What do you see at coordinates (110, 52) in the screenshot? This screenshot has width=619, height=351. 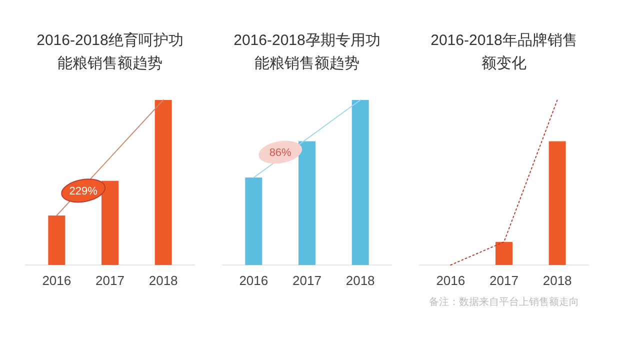 I see `chart-title: 2016-2018绝育呵护功能粮销售额趋势` at bounding box center [110, 52].